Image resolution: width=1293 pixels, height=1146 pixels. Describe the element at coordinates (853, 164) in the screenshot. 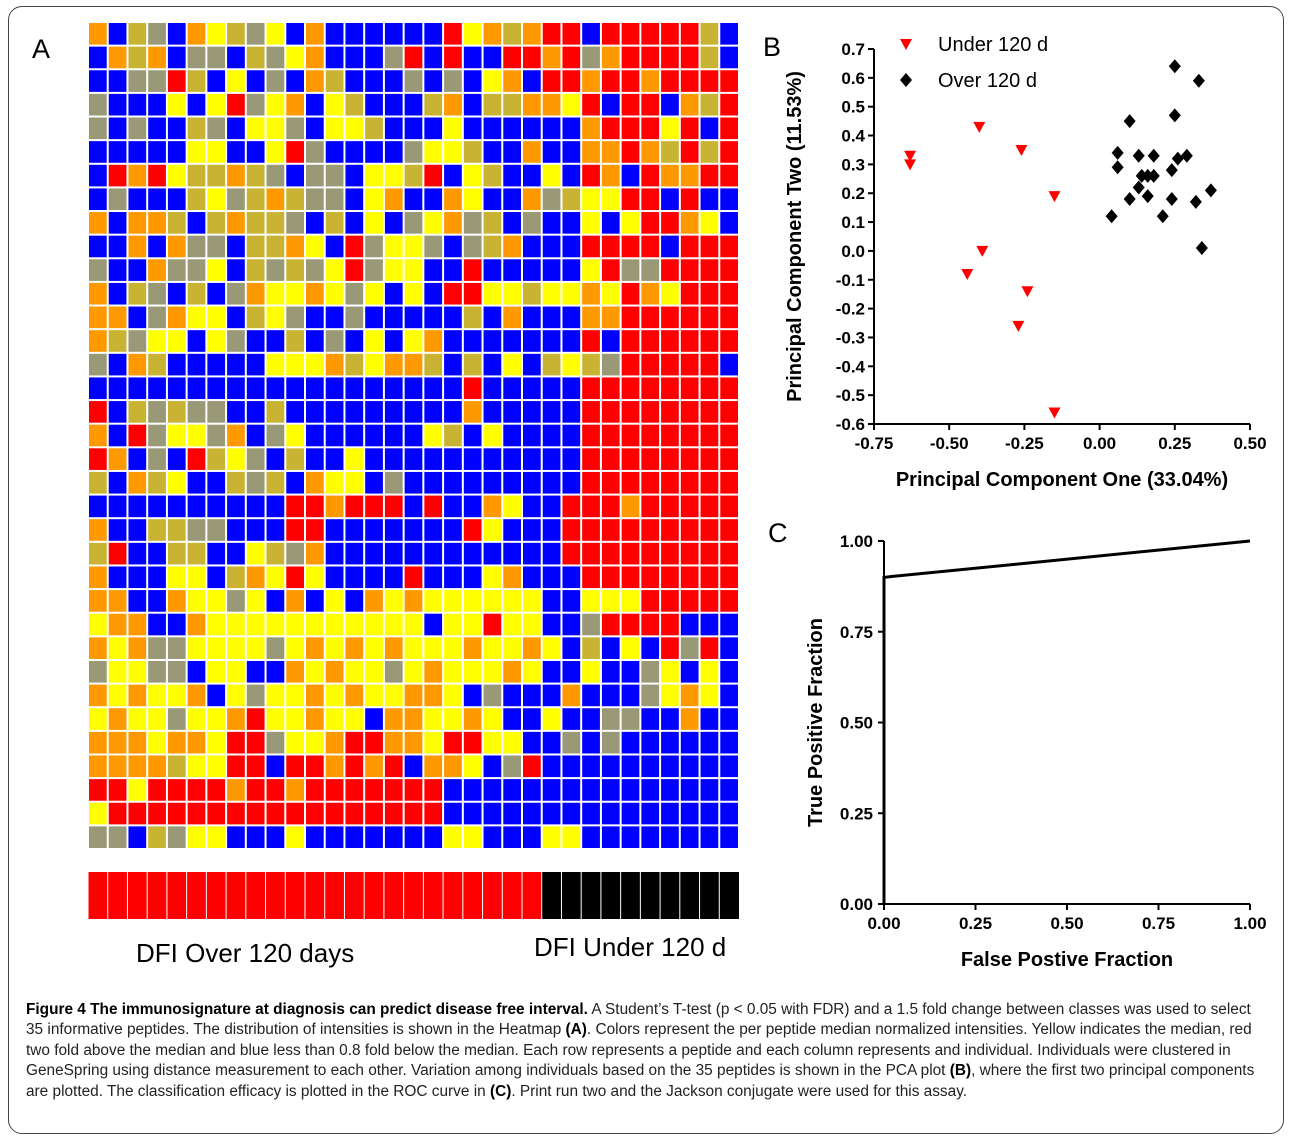

I see `pca-y-tick-label: 0.3` at that location.